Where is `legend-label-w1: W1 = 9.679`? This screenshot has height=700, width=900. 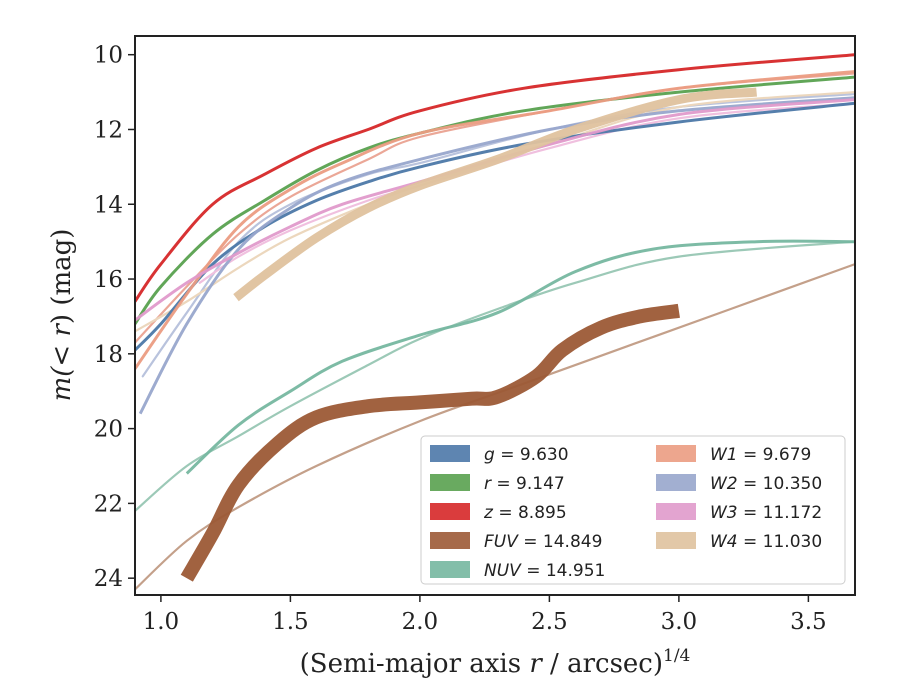 legend-label-w1: W1 = 9.679 is located at coordinates (760, 455).